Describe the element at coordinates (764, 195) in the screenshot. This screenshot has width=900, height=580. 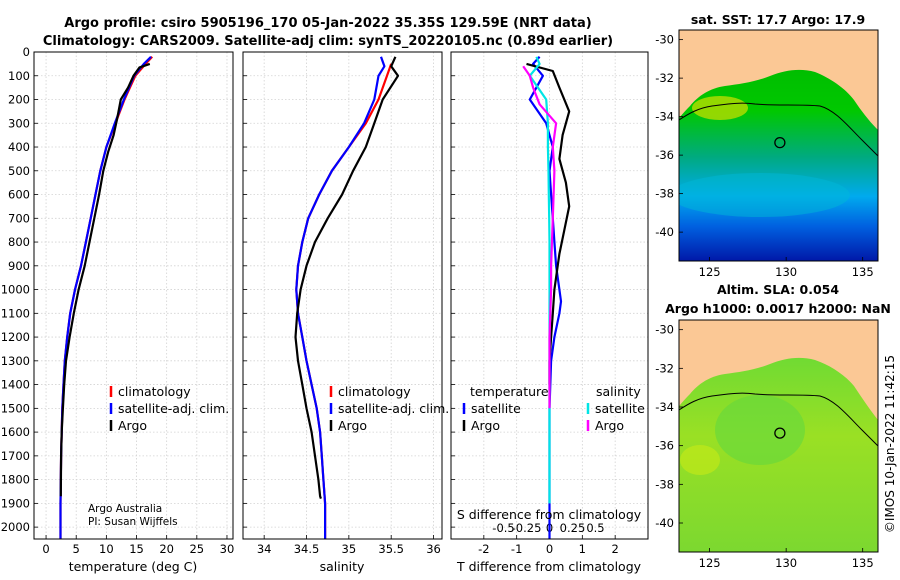
I see `sst-cool-band` at that location.